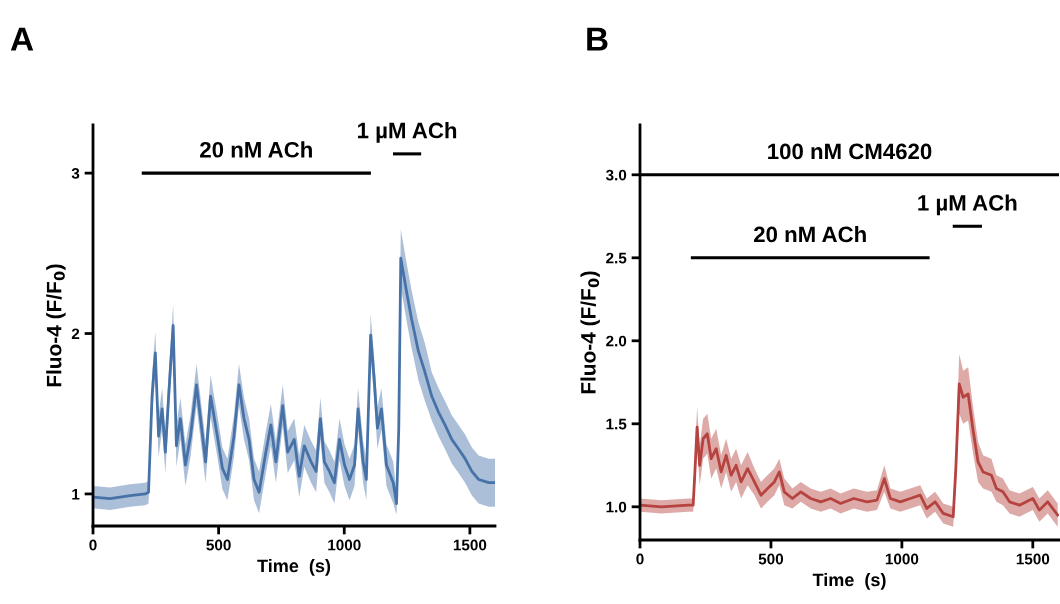  What do you see at coordinates (616, 424) in the screenshot?
I see `y-tick-label: 1.5` at bounding box center [616, 424].